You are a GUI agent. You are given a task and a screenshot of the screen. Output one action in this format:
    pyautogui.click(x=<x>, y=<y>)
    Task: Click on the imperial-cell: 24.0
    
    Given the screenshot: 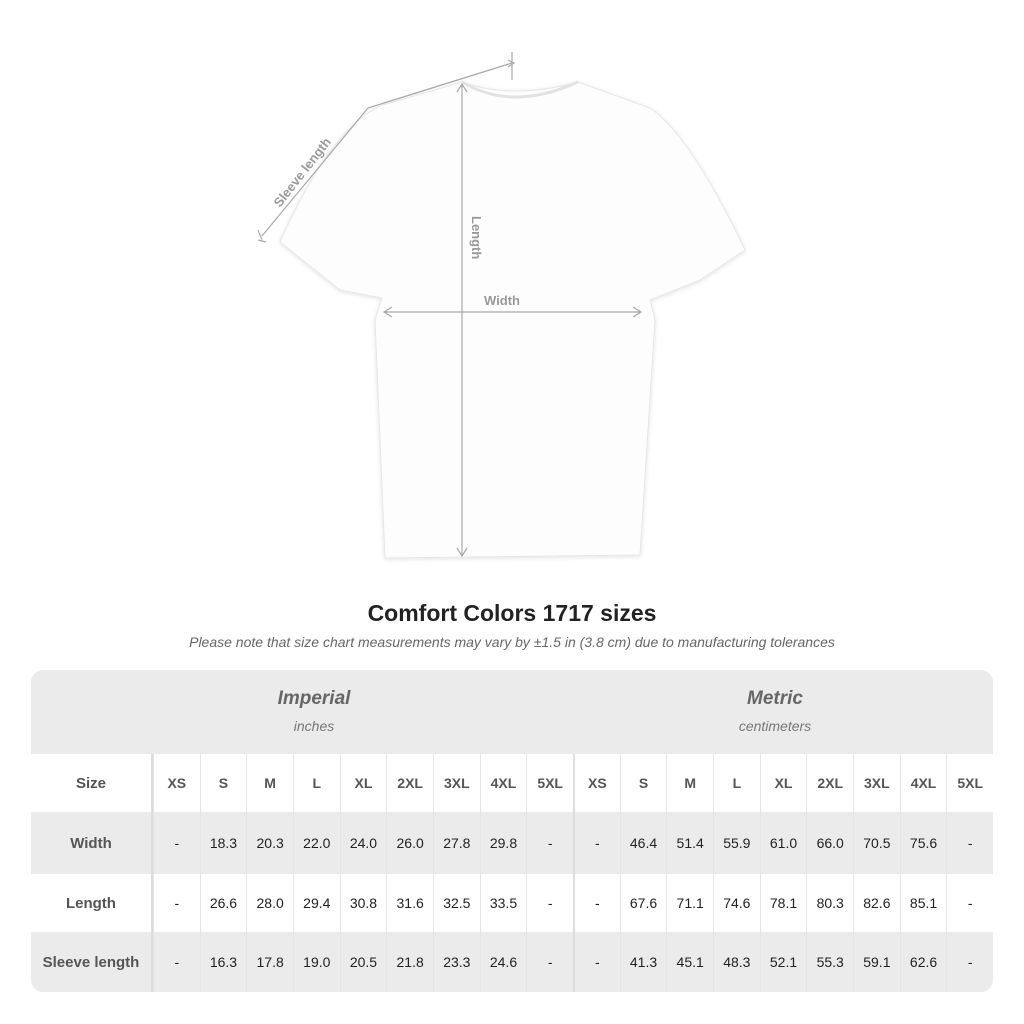 What is the action you would take?
    pyautogui.click(x=363, y=843)
    